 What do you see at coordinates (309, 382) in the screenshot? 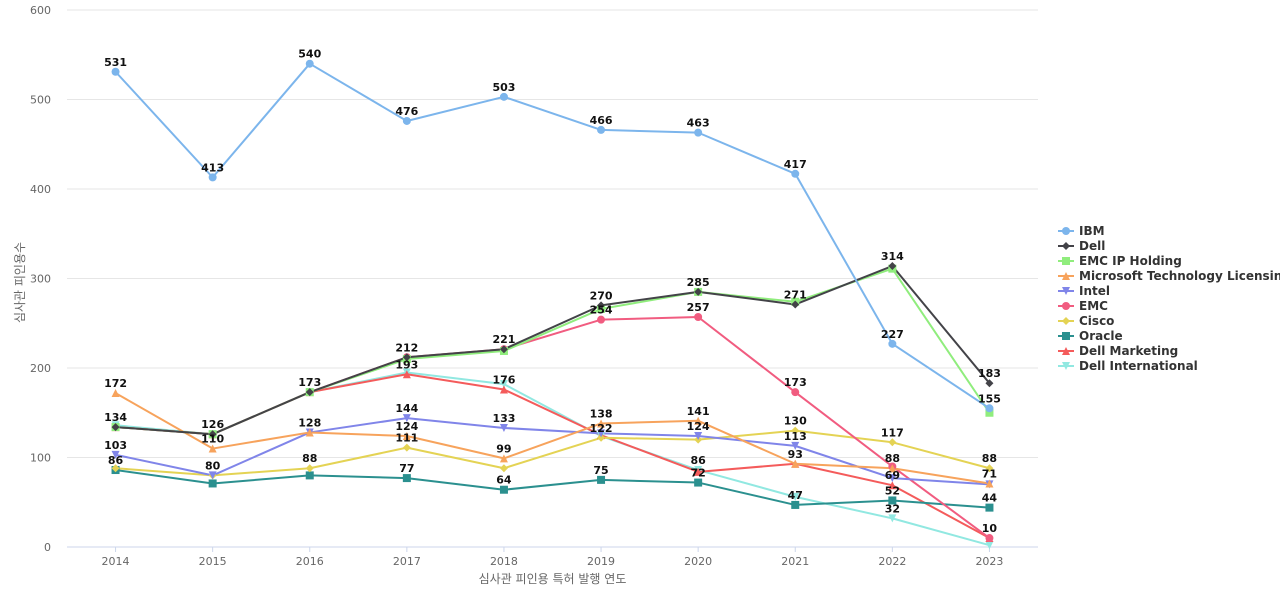
I see `data-label-dell-marketing: 173` at bounding box center [309, 382].